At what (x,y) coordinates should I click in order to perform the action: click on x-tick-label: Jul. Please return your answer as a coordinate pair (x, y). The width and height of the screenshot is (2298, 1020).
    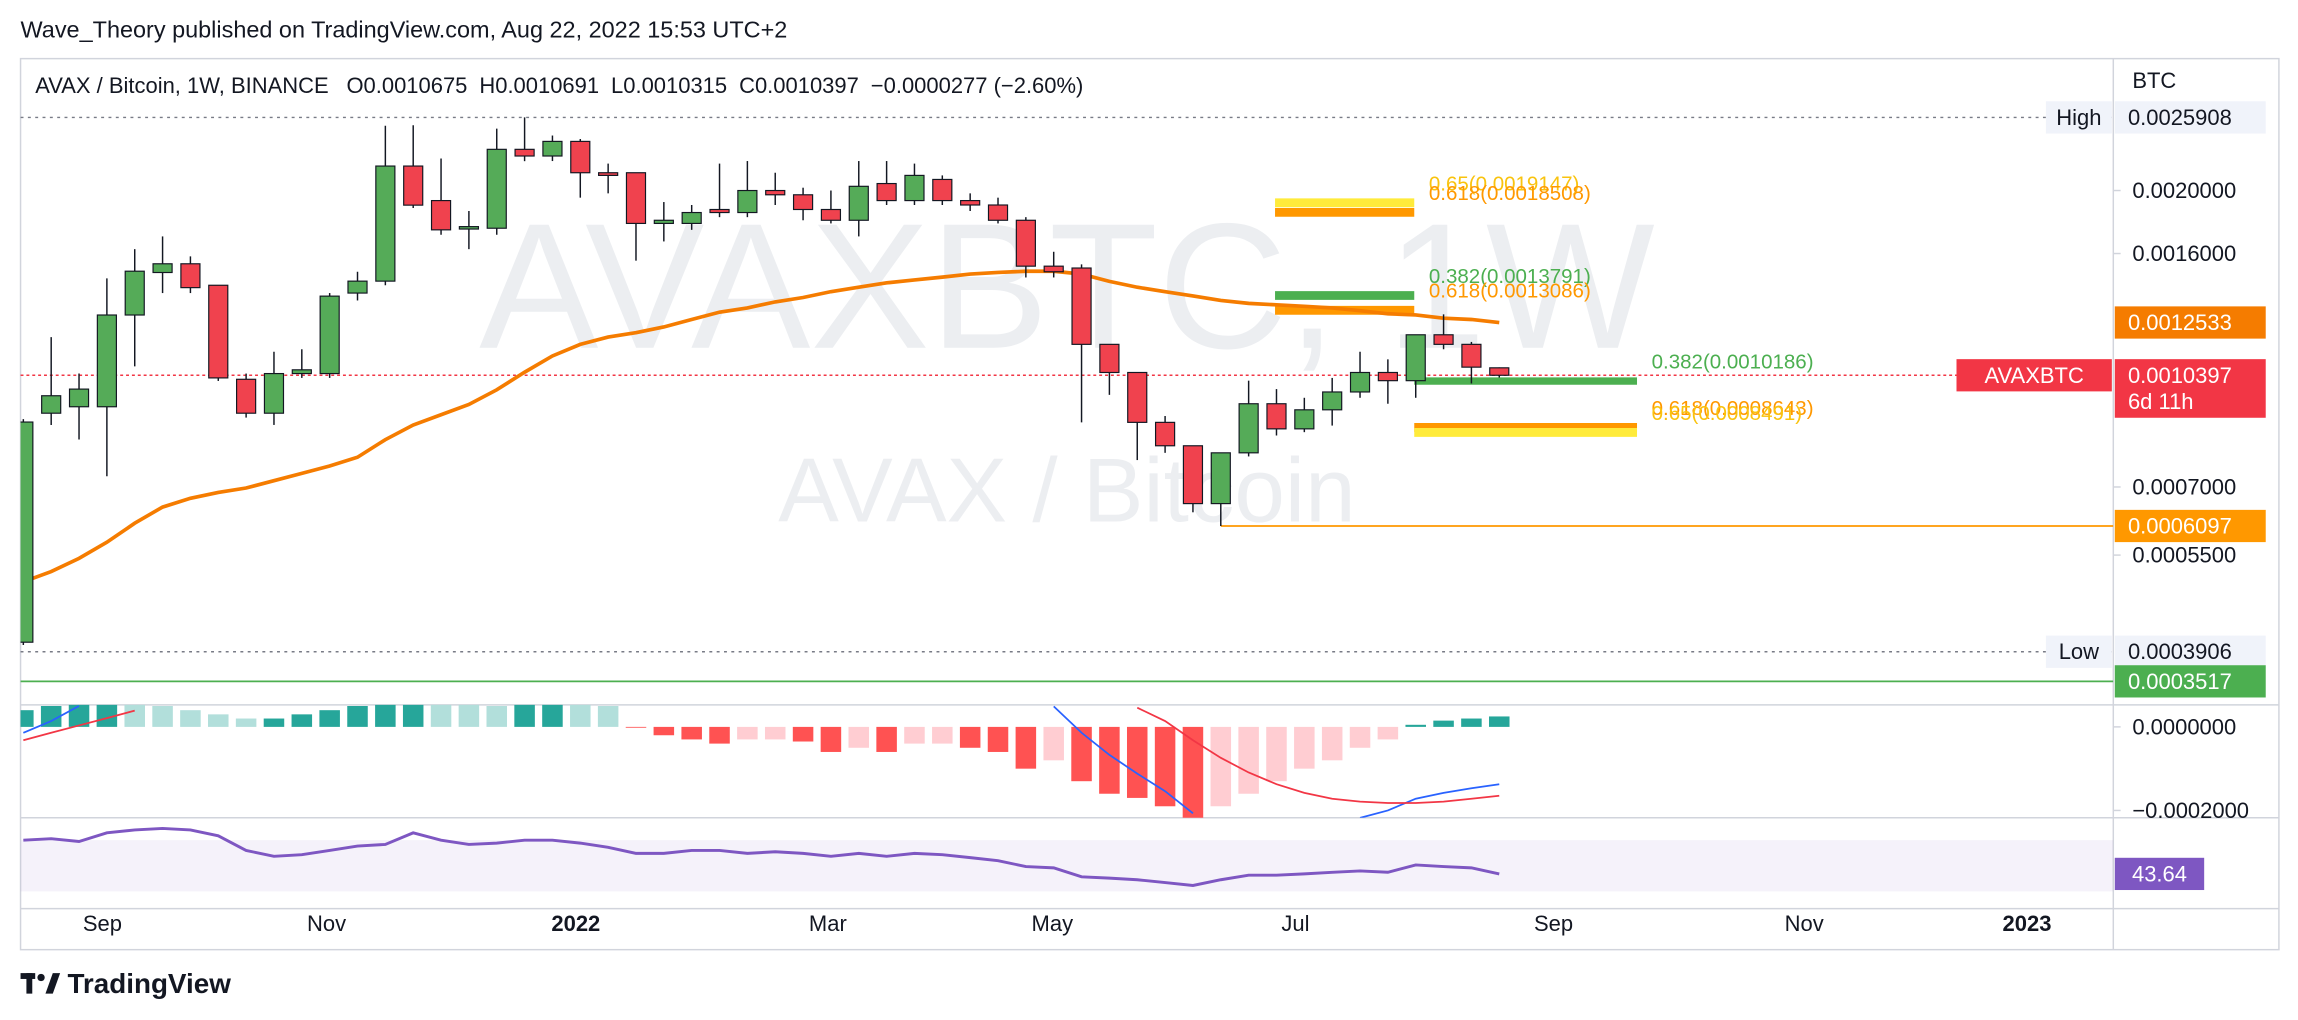
    Looking at the image, I should click on (1295, 923).